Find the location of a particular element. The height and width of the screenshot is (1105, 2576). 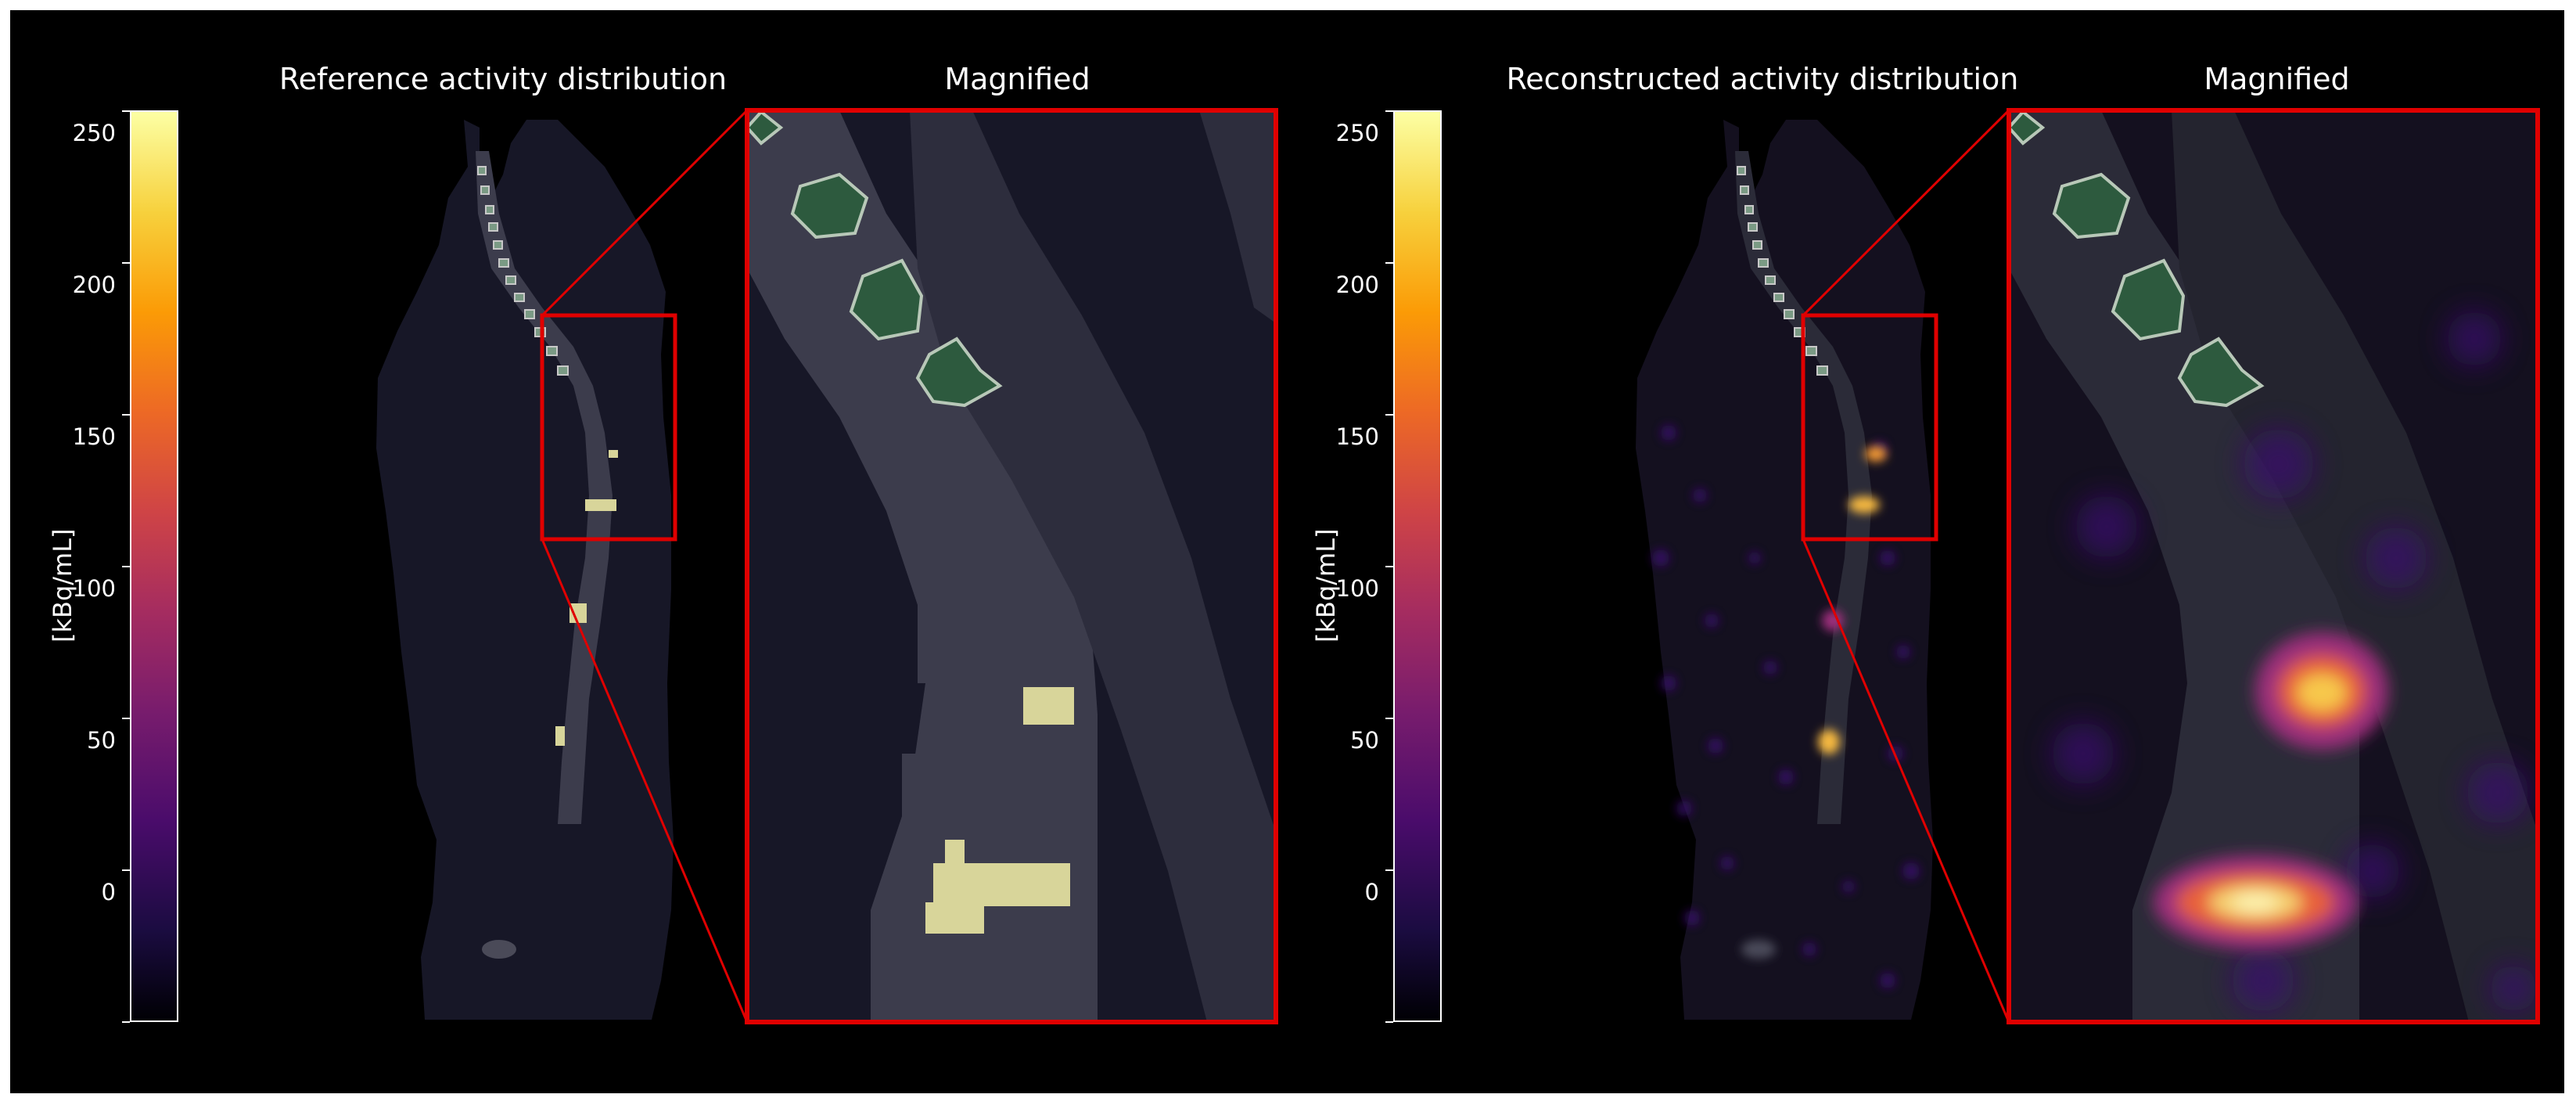

spine-column is located at coordinates (544, 487).